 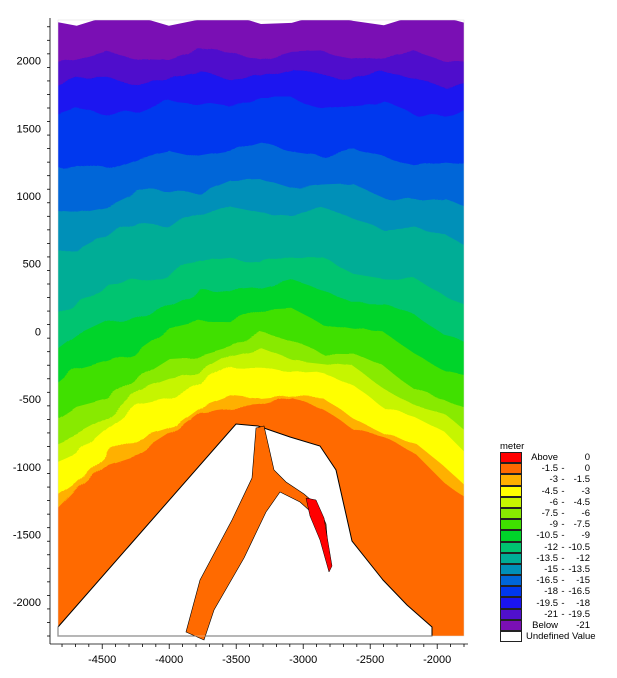 I want to click on legend-high: -15, so click(x=583, y=581).